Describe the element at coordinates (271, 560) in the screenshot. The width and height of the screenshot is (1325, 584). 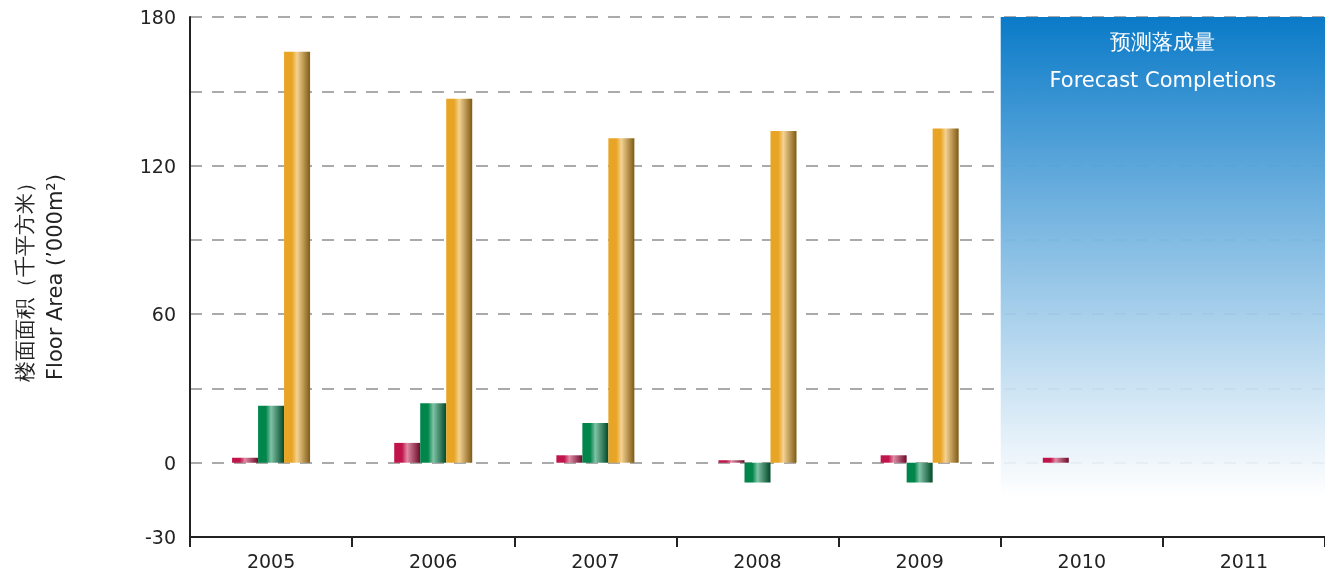
I see `x-tick-label: 2005` at that location.